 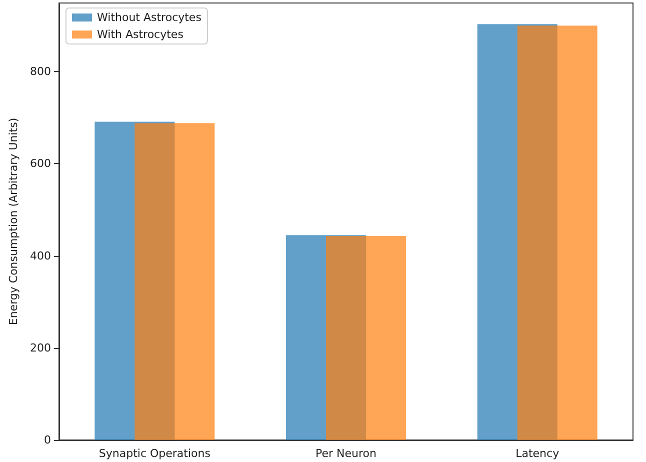 What do you see at coordinates (40, 347) in the screenshot?
I see `y-tick-label: 200` at bounding box center [40, 347].